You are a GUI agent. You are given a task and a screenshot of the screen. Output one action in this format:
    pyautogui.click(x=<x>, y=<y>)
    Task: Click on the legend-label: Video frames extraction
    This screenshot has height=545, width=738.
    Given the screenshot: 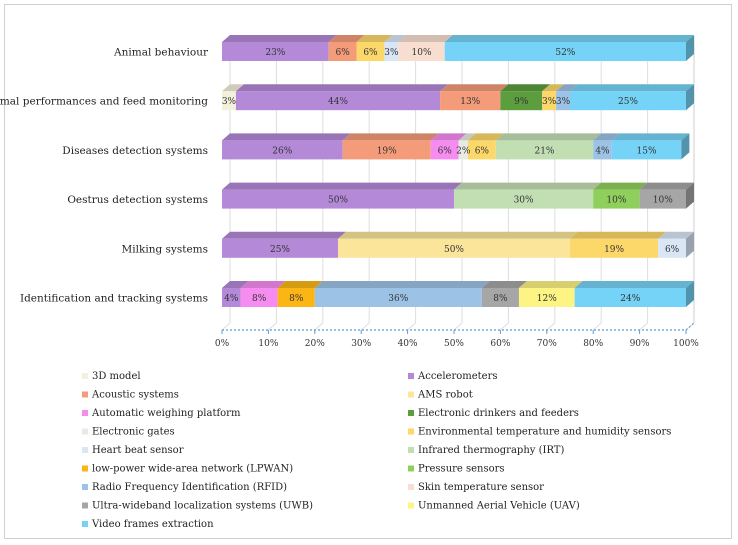 What is the action you would take?
    pyautogui.click(x=152, y=524)
    